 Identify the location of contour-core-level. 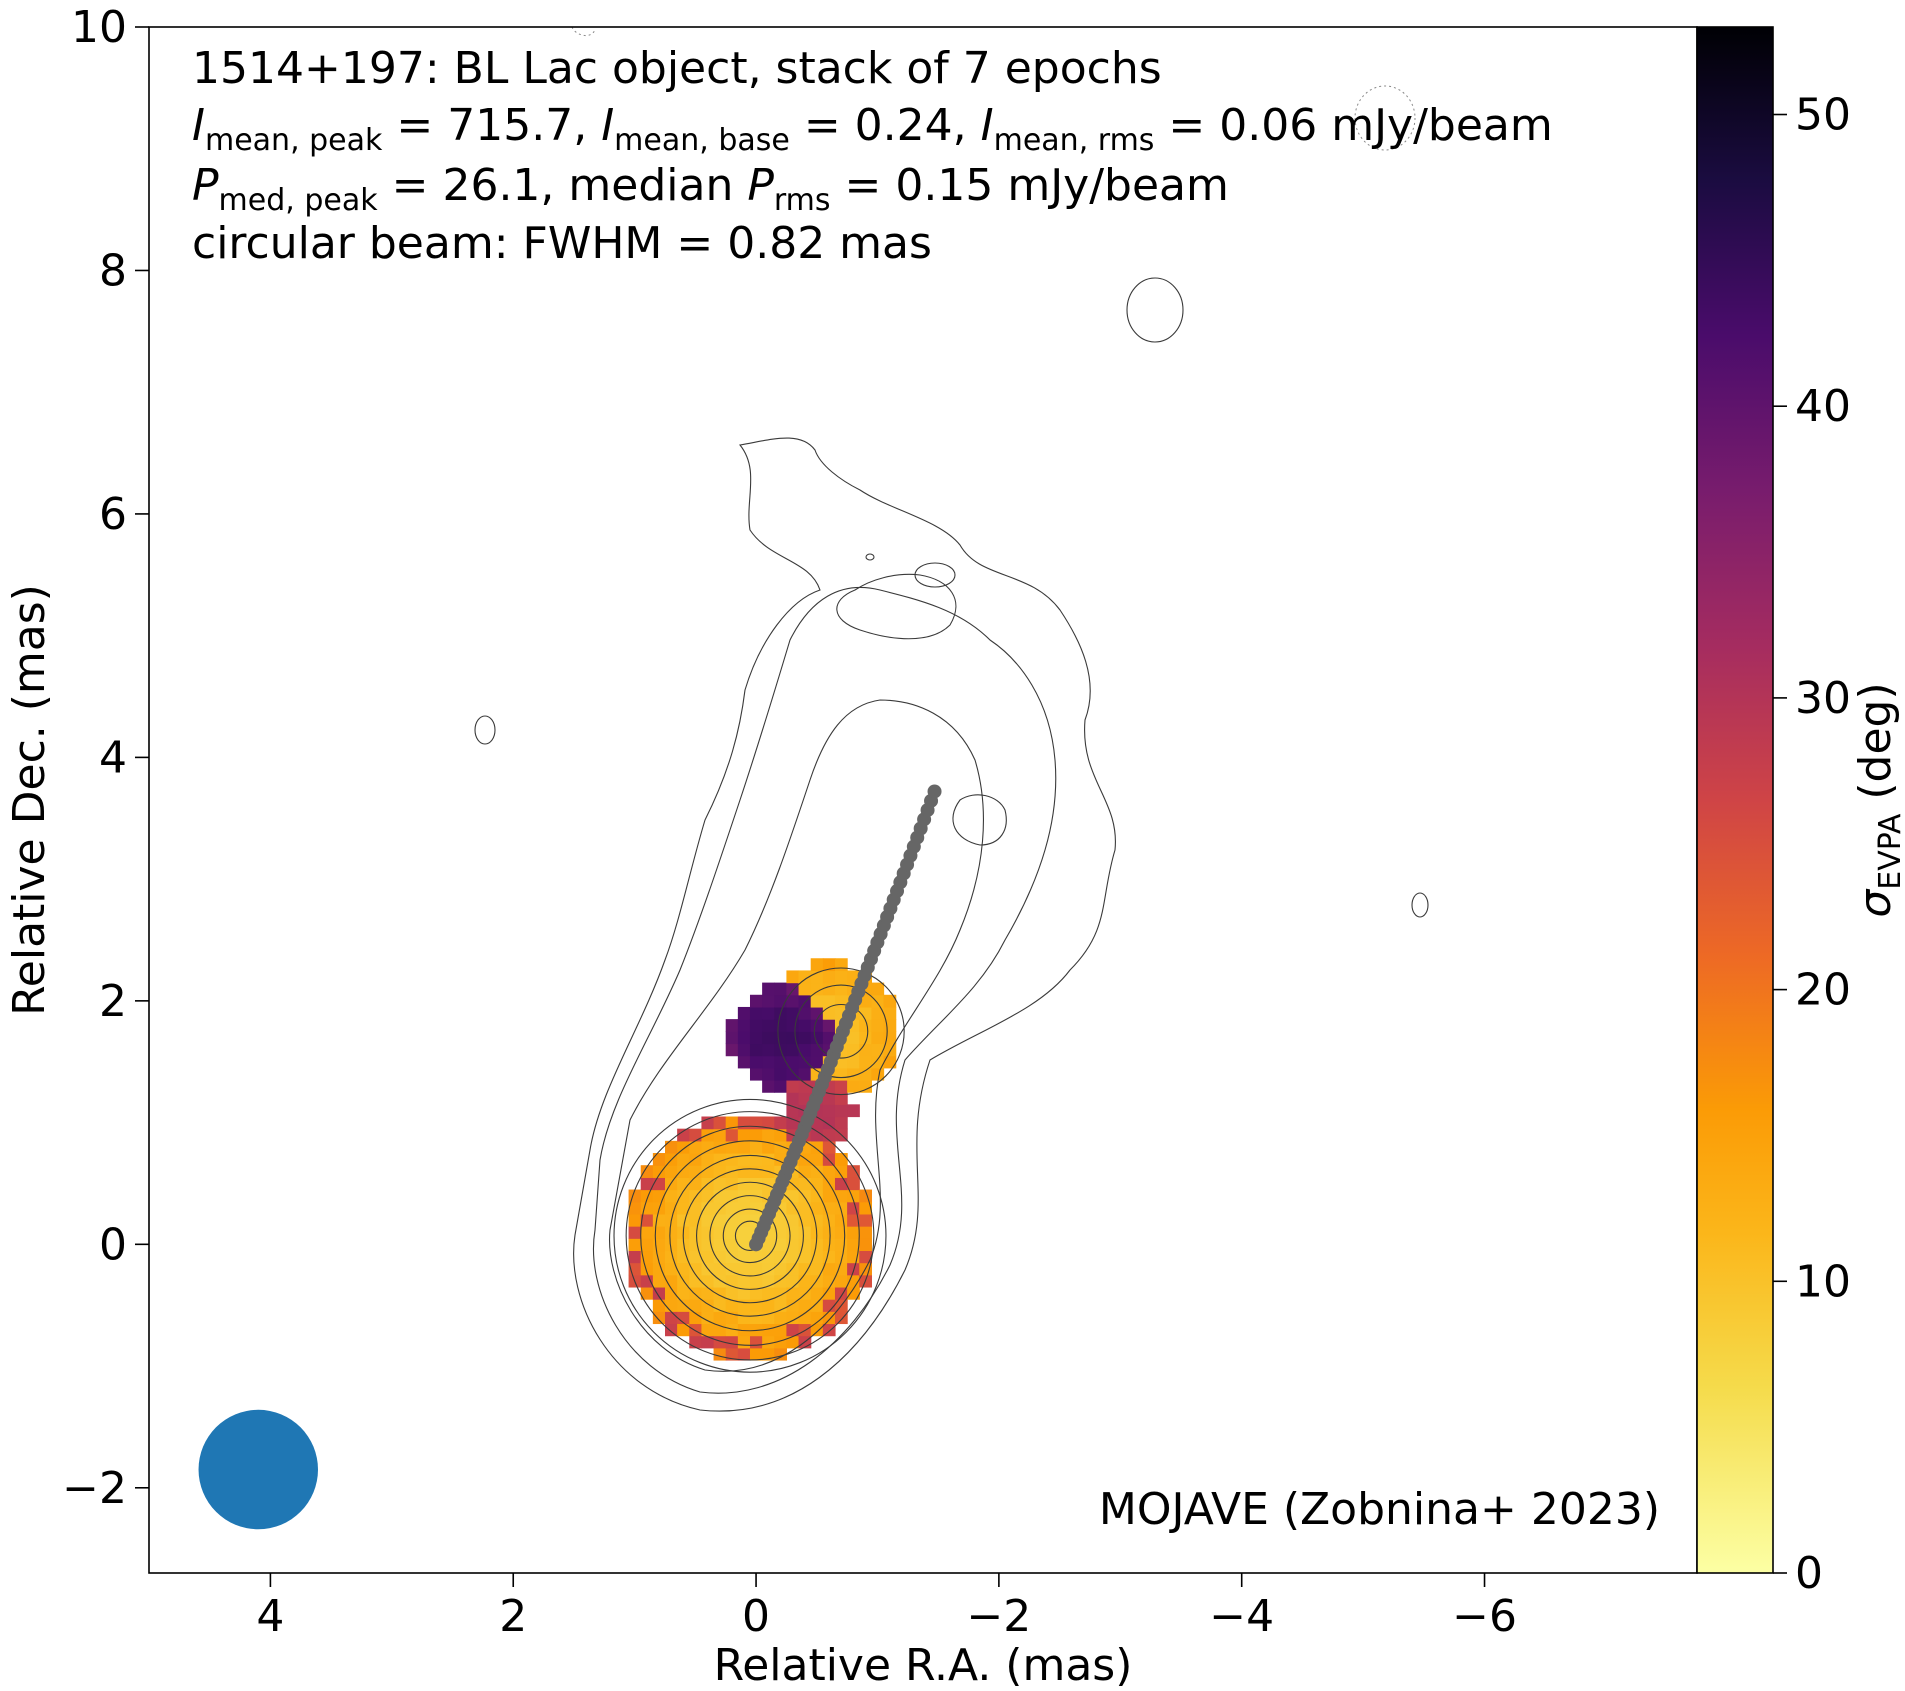
(750, 1235).